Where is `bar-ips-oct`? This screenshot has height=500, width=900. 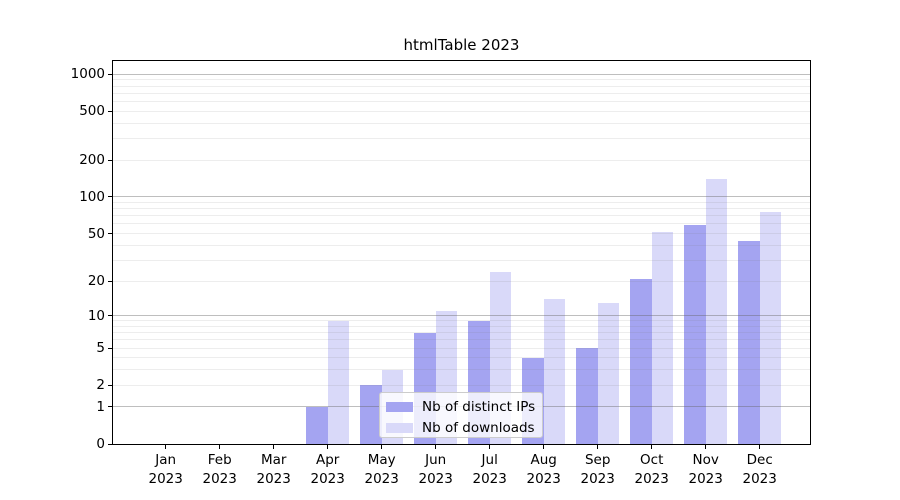
bar-ips-oct is located at coordinates (641, 361).